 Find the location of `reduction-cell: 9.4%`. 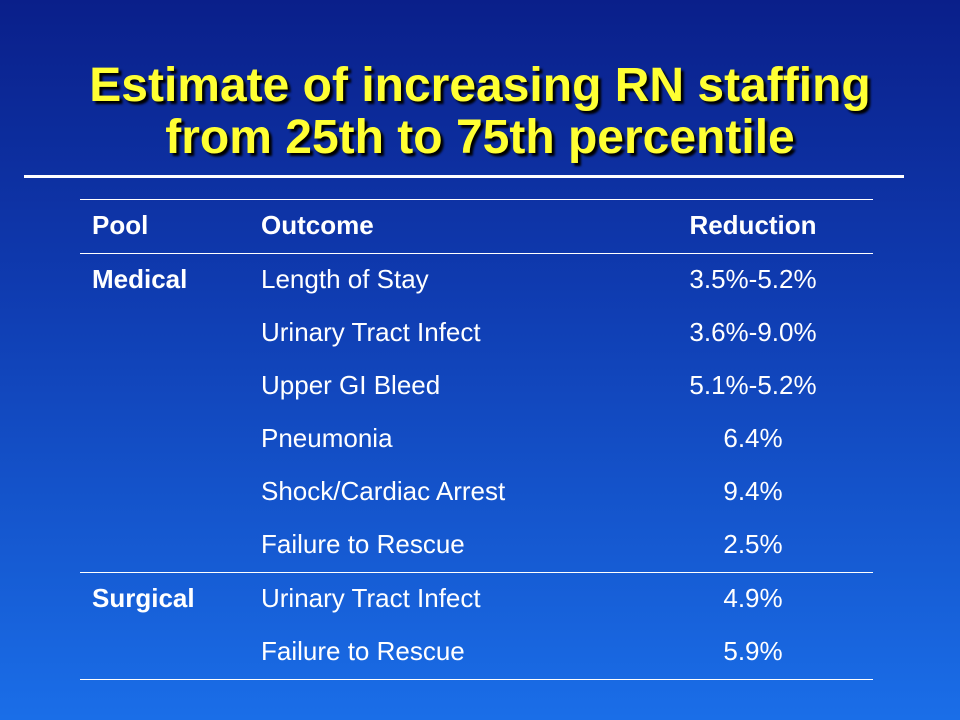

reduction-cell: 9.4% is located at coordinates (753, 491).